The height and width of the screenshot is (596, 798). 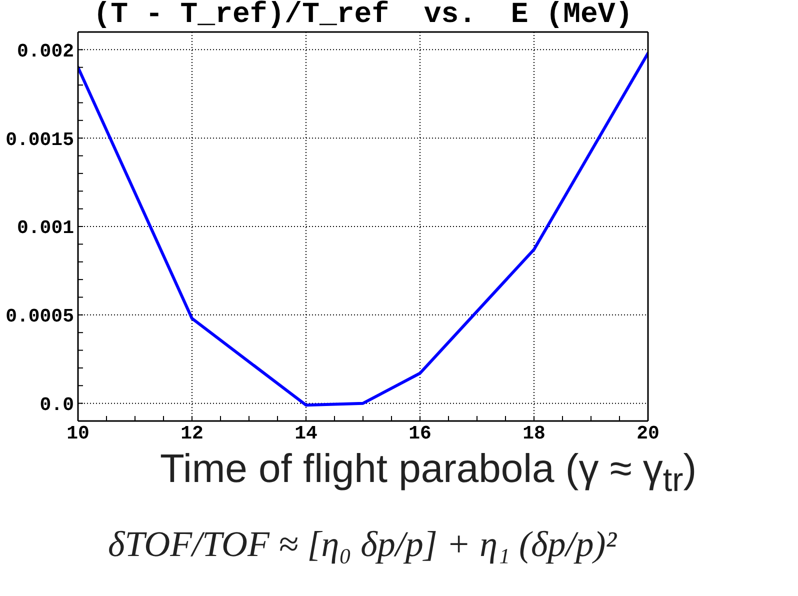 I want to click on x-tick-label: 20, so click(x=648, y=433).